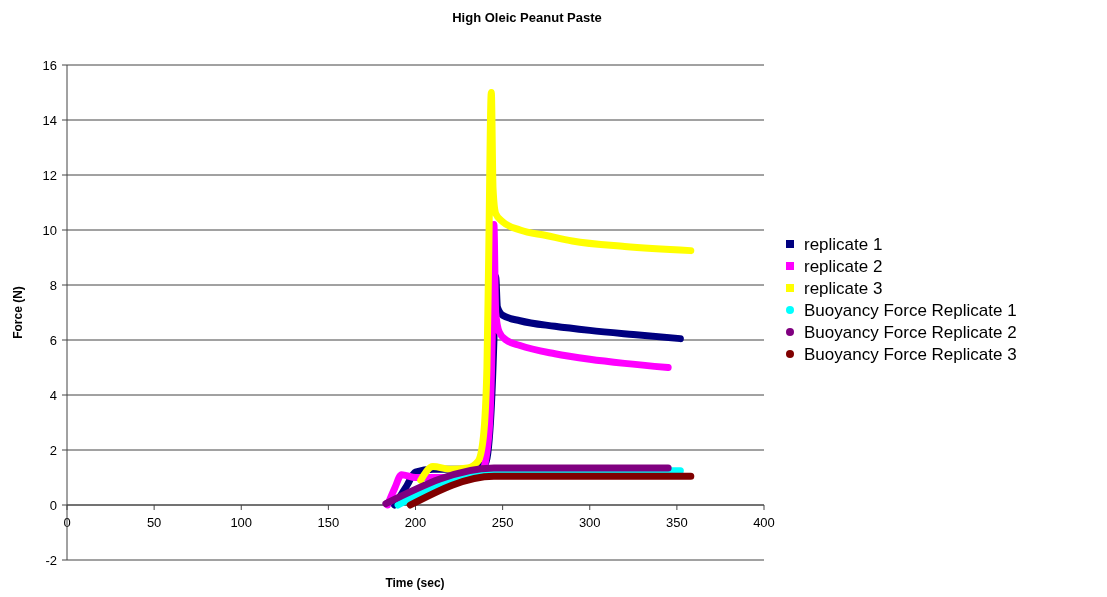 This screenshot has height=597, width=1107. What do you see at coordinates (843, 288) in the screenshot?
I see `legend-label: replicate 3` at bounding box center [843, 288].